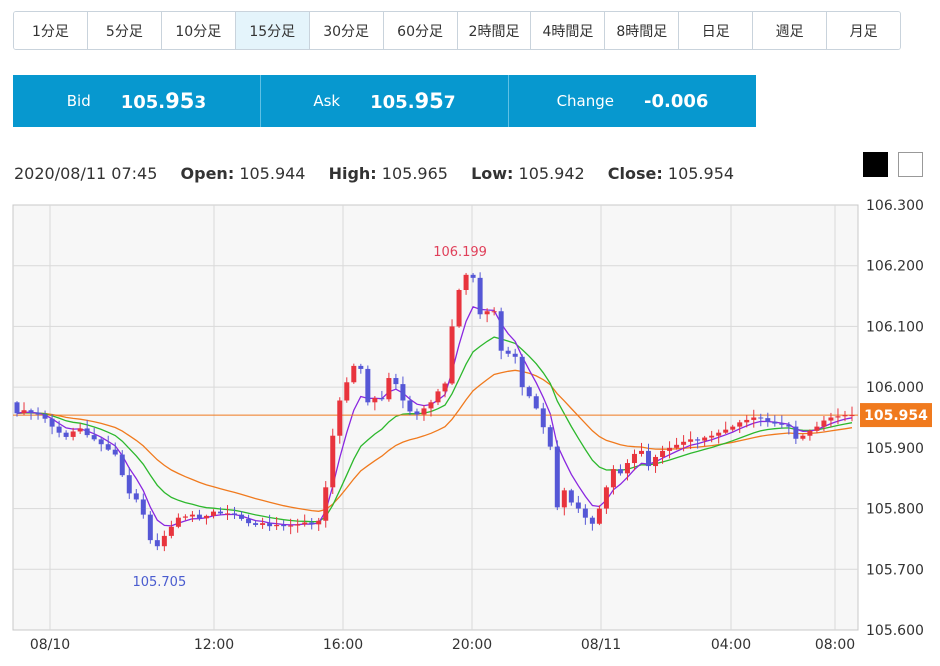 This screenshot has width=940, height=666. Describe the element at coordinates (642, 30) in the screenshot. I see `tab-8hour: 8時間足` at that location.